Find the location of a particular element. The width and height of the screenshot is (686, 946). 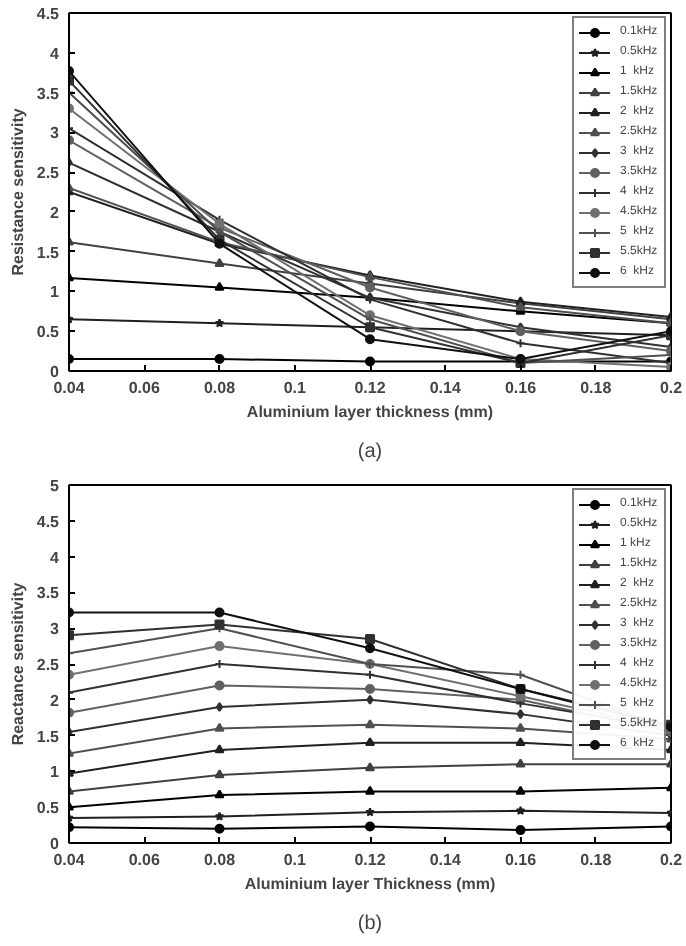

y-axis-title: Resistance sensitivity is located at coordinates (17, 191).